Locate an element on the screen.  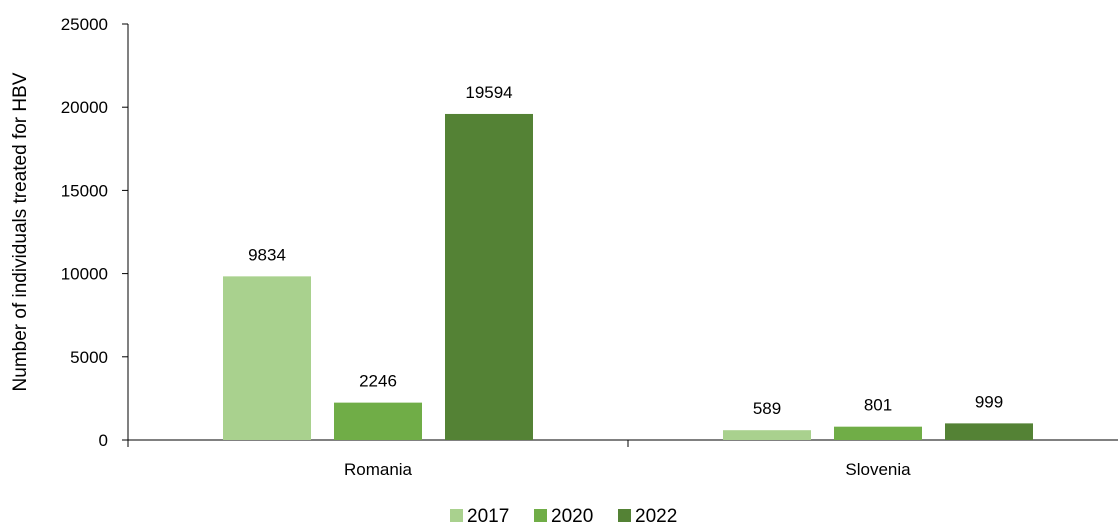
data-label: 19594 is located at coordinates (488, 92).